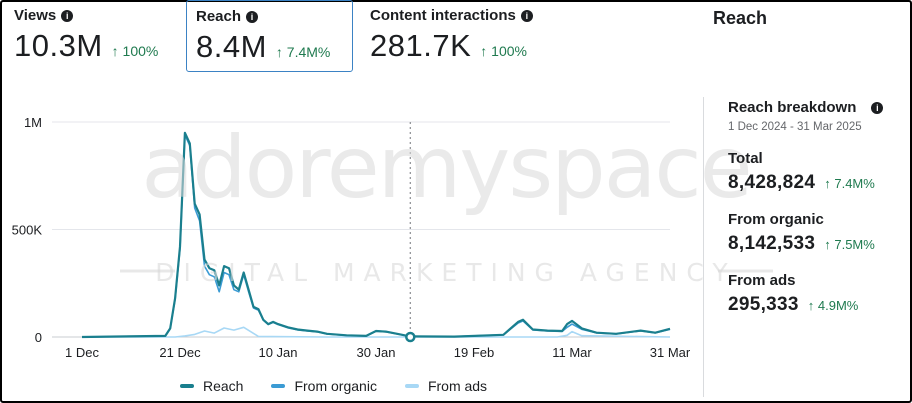 Image resolution: width=912 pixels, height=403 pixels. Describe the element at coordinates (762, 280) in the screenshot. I see `breakdown-label: From ads` at that location.